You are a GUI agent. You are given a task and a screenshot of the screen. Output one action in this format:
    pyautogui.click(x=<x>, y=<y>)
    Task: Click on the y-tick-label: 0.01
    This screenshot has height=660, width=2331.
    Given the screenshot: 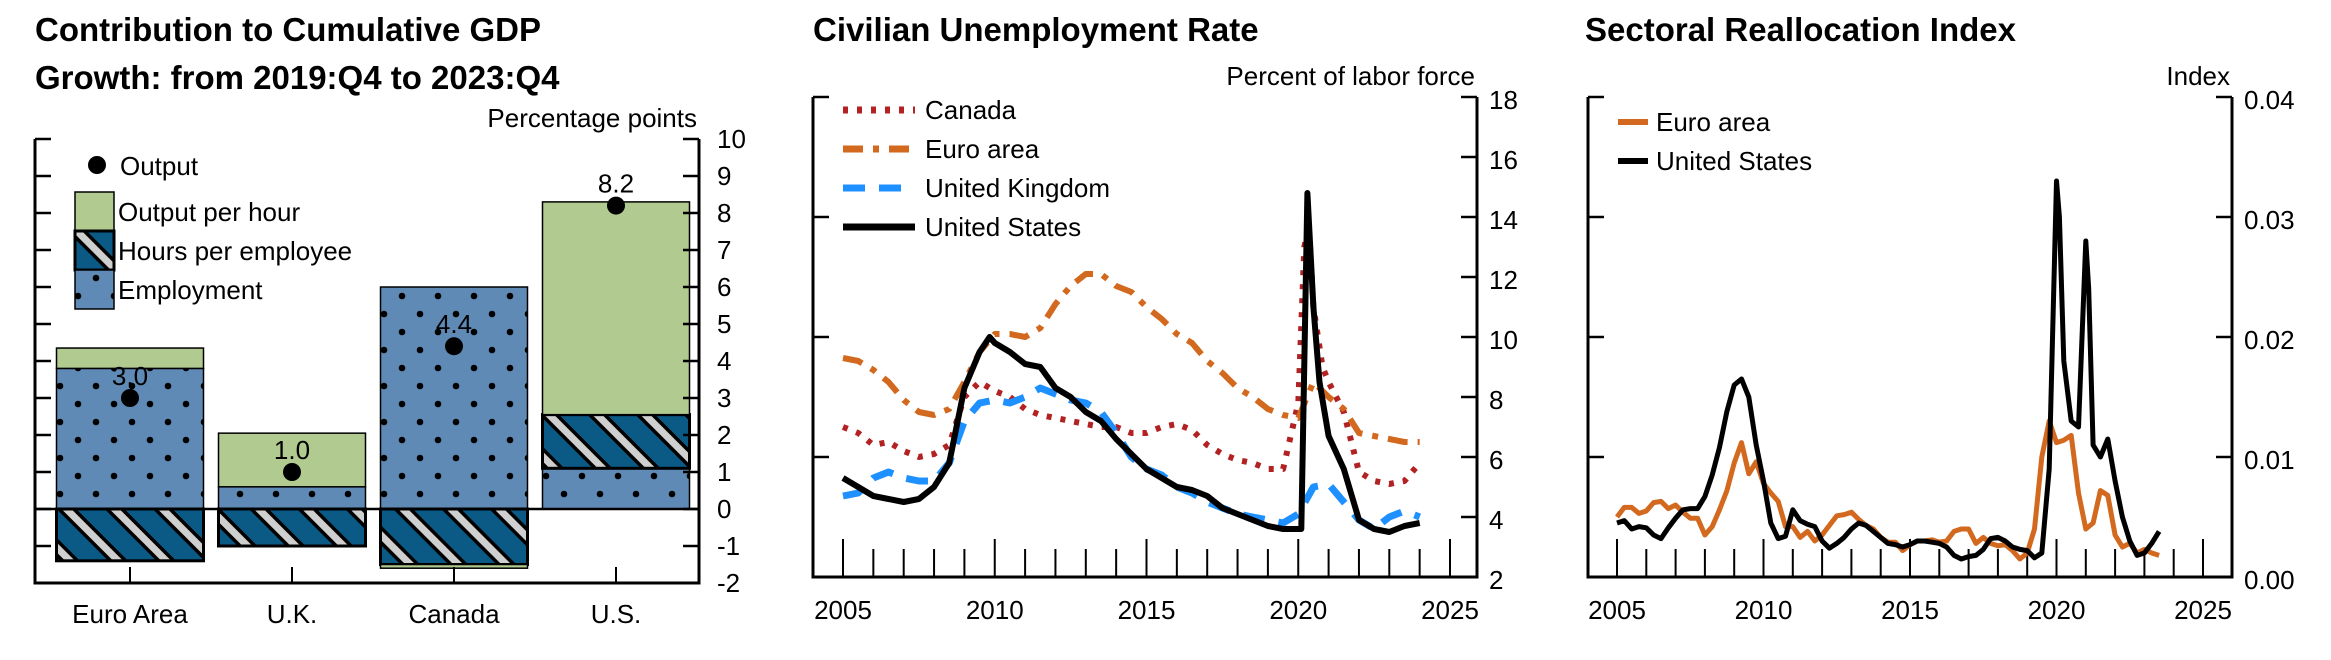 What is the action you would take?
    pyautogui.click(x=2269, y=460)
    